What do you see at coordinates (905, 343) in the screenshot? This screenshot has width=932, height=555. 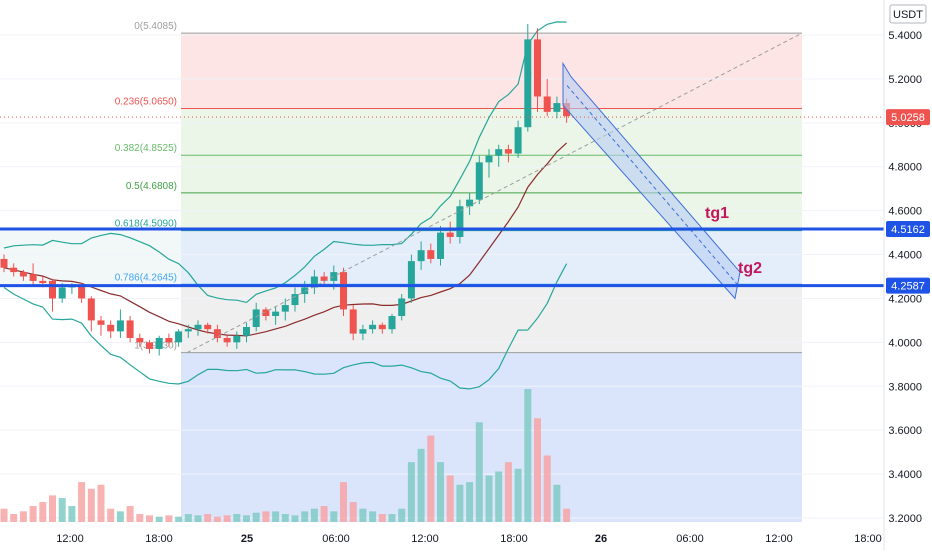 I see `y-tick-label-7: 4.0000` at bounding box center [905, 343].